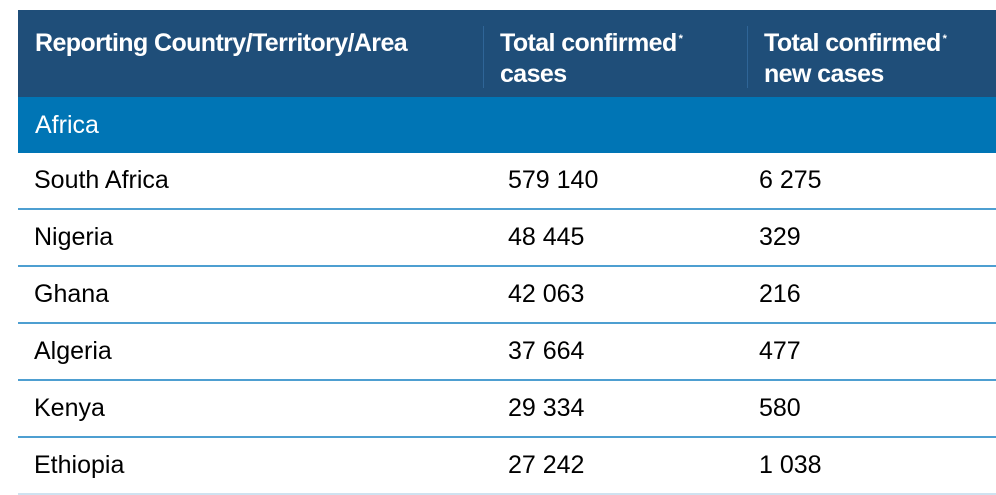  Describe the element at coordinates (852, 43) in the screenshot. I see `header-new-confirmed-line1: Total confirmed` at that location.